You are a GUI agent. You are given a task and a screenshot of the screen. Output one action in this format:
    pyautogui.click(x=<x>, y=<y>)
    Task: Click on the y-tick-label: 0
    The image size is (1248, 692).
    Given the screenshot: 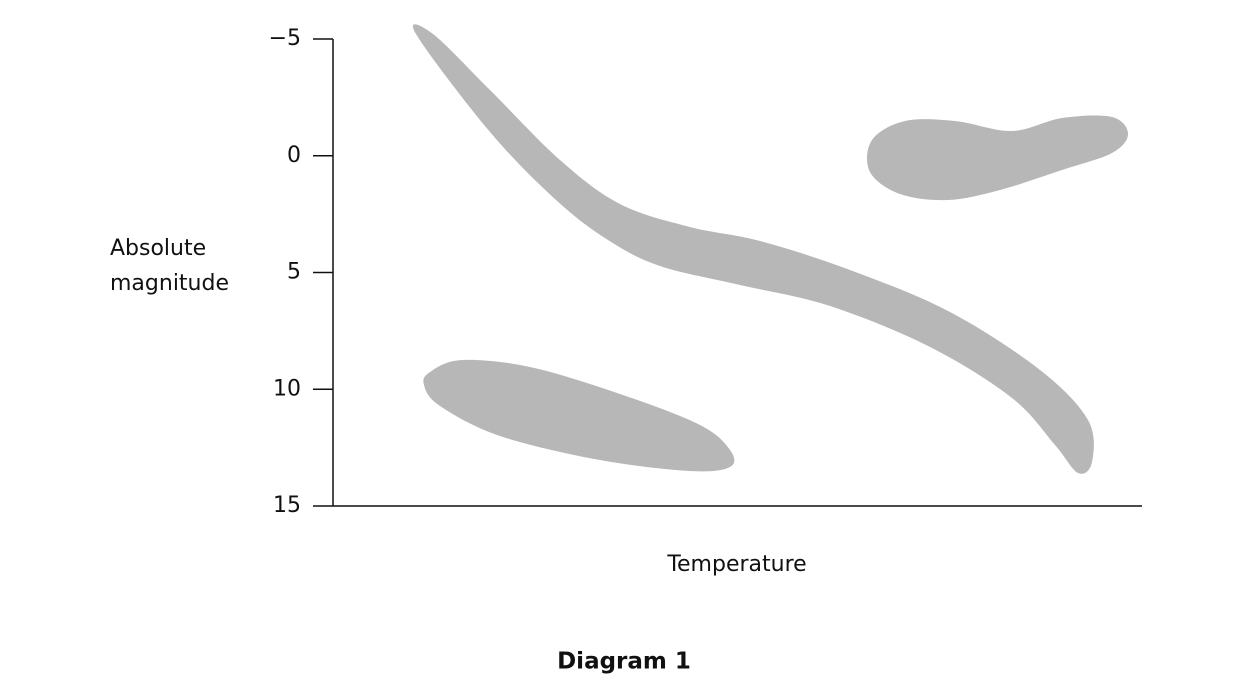 What is the action you would take?
    pyautogui.click(x=294, y=155)
    